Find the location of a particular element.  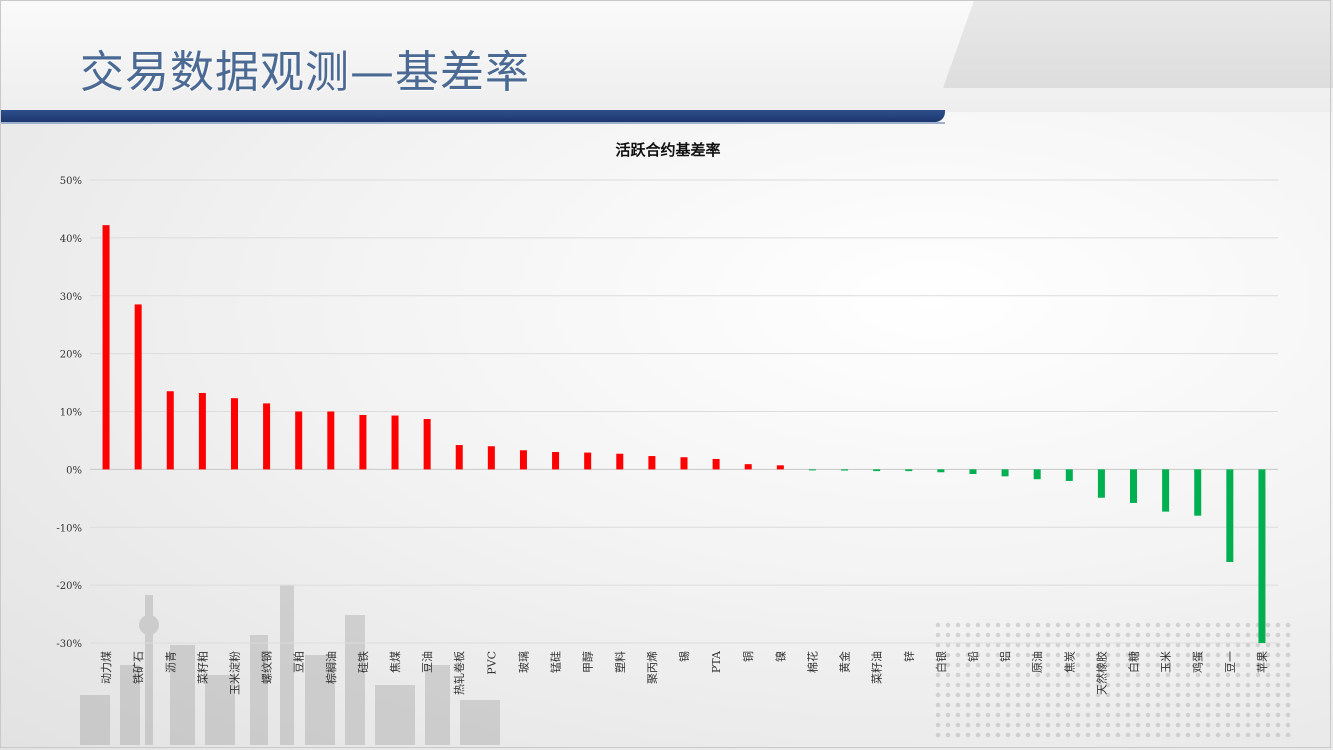

x-tick-label: 沥青 is located at coordinates (170, 662).